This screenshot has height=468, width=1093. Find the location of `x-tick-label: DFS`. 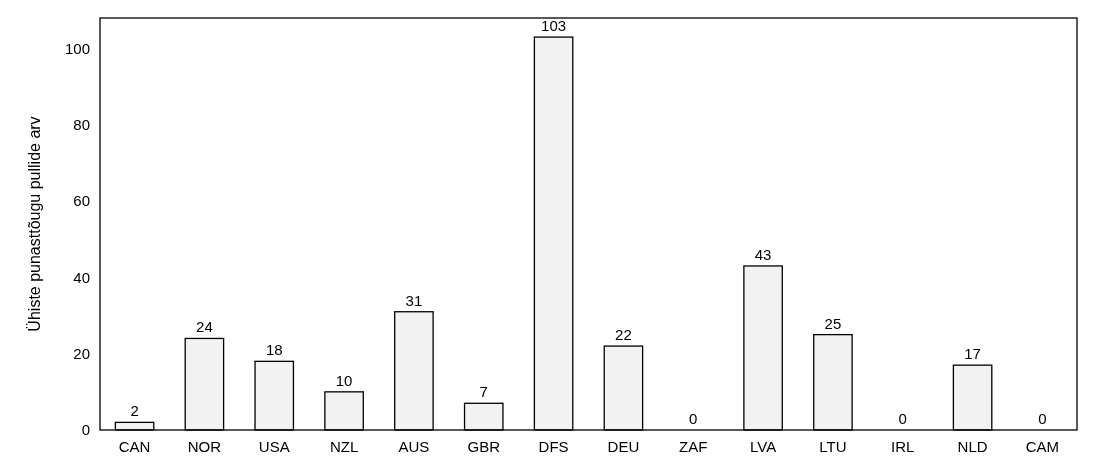

x-tick-label: DFS is located at coordinates (553, 446).